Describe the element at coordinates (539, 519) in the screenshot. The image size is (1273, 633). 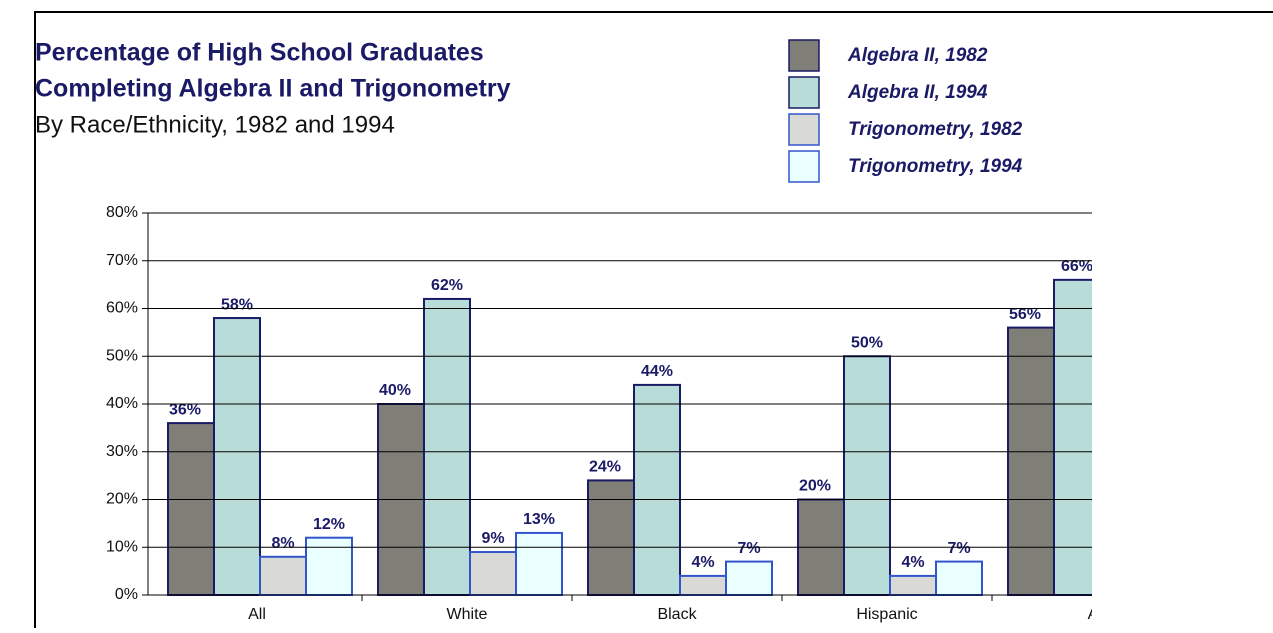
I see `value-label: 13%` at that location.